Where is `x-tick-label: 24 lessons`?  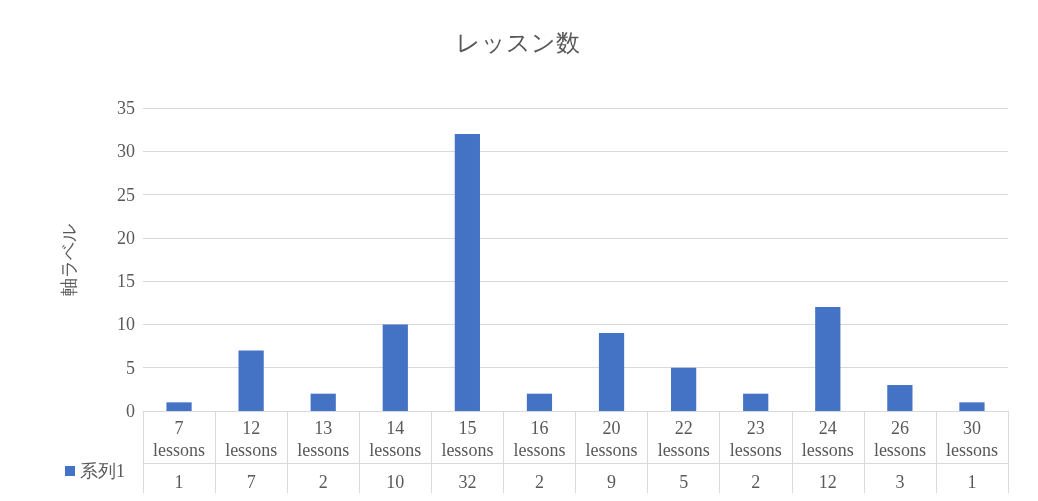 x-tick-label: 24 lessons is located at coordinates (827, 439).